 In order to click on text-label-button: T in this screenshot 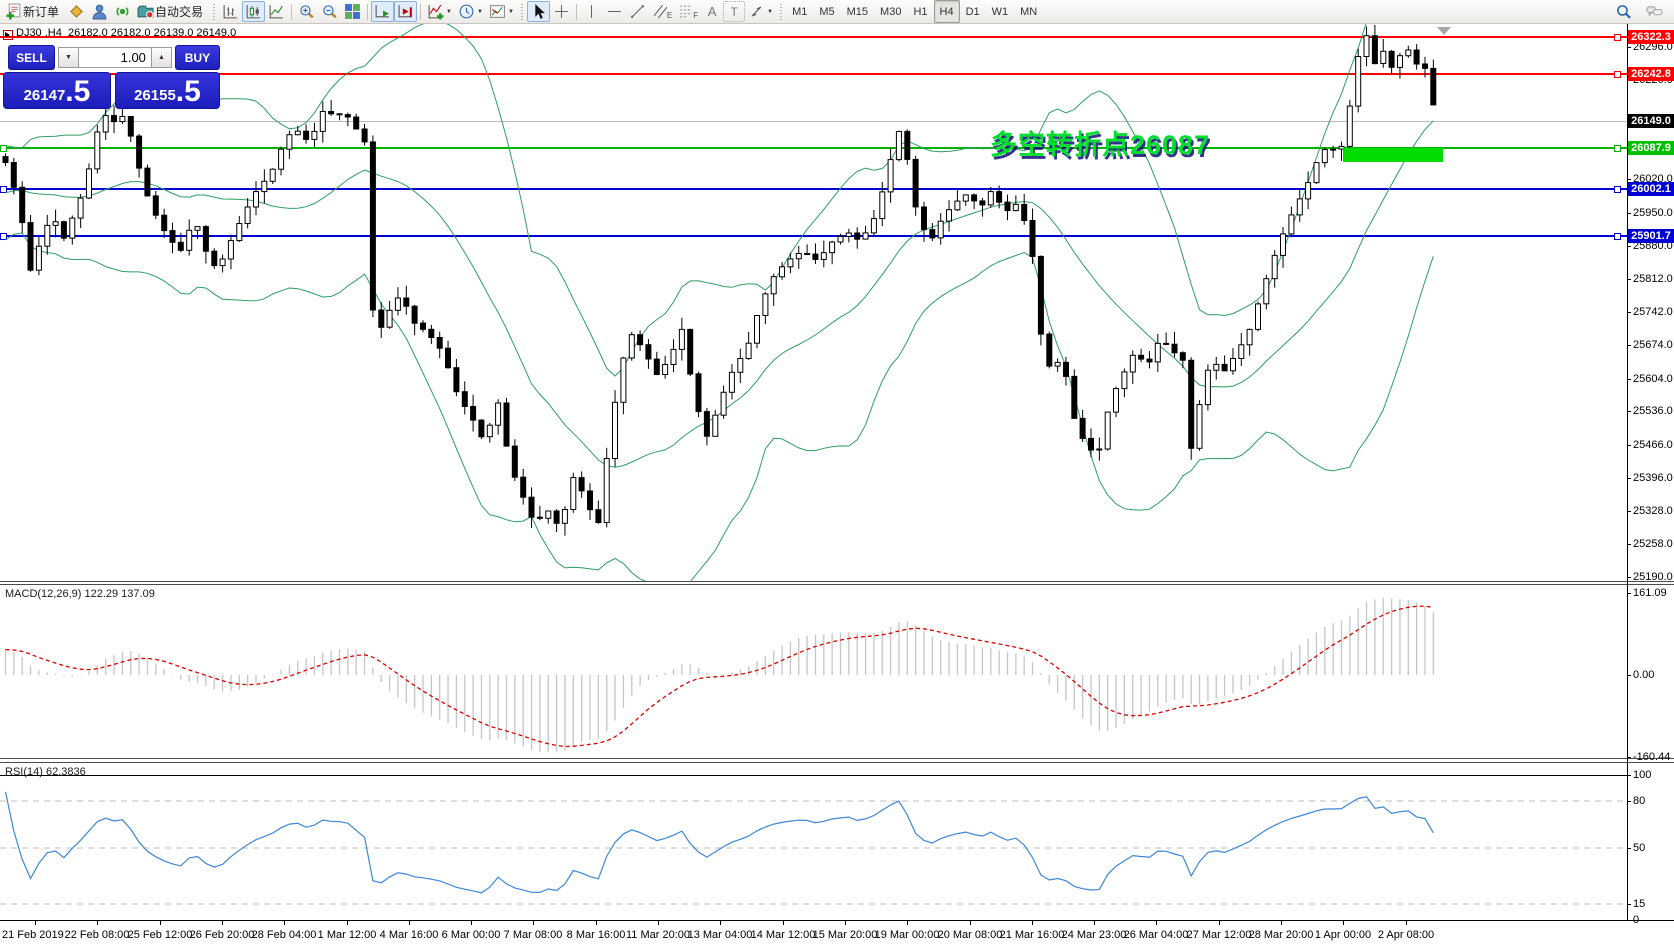, I will do `click(734, 11)`.